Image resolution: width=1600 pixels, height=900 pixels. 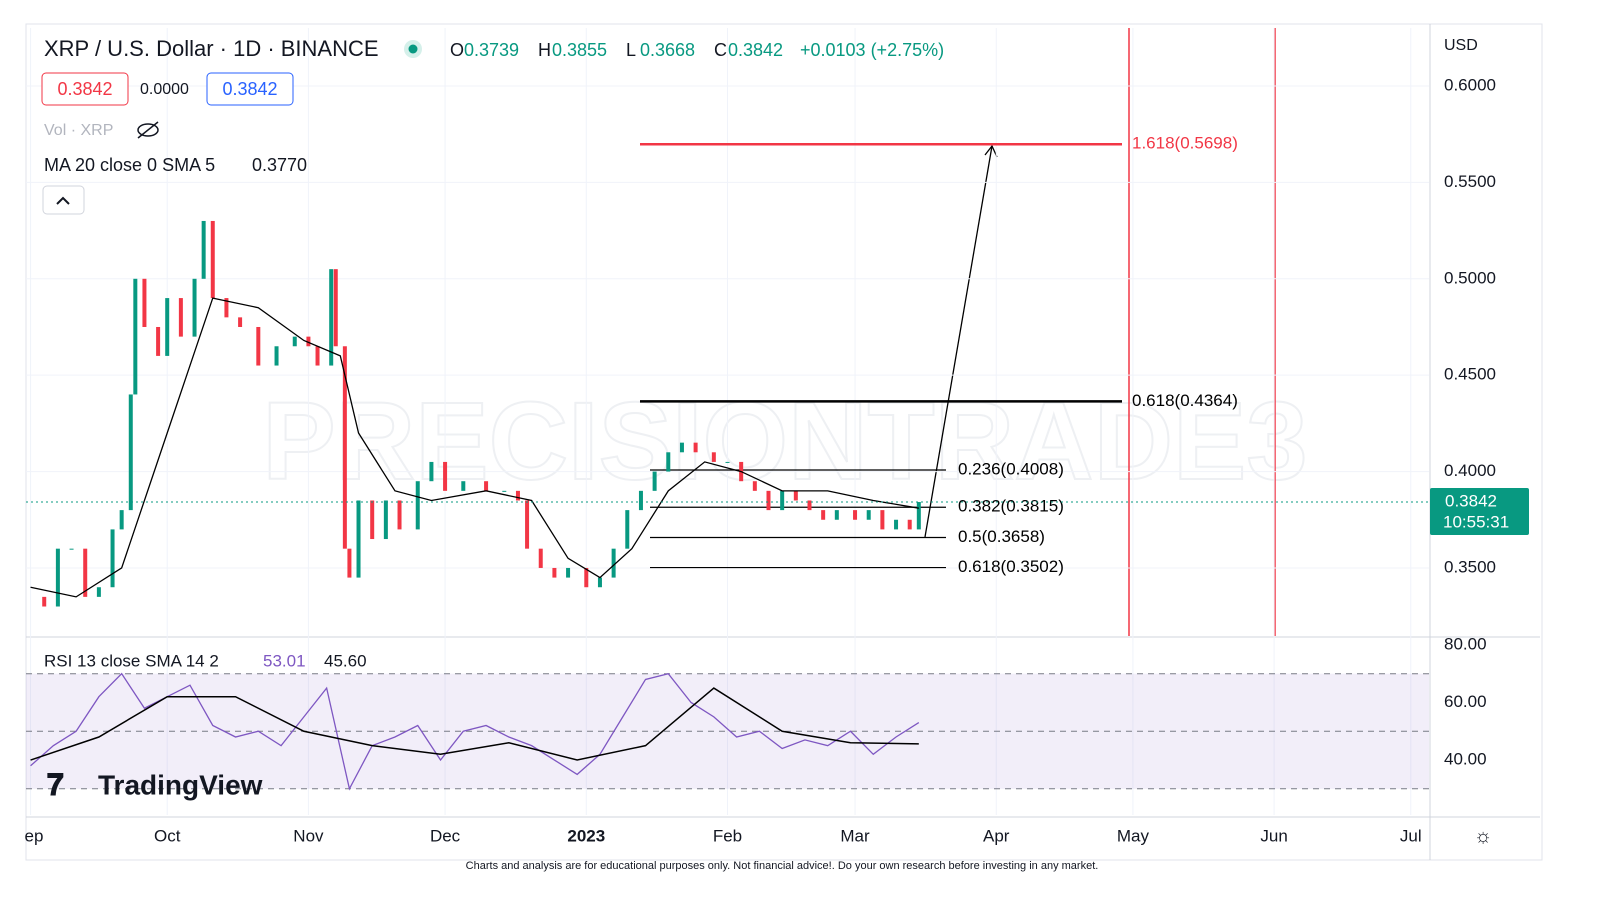 I want to click on ohlc-key: C, so click(x=720, y=50).